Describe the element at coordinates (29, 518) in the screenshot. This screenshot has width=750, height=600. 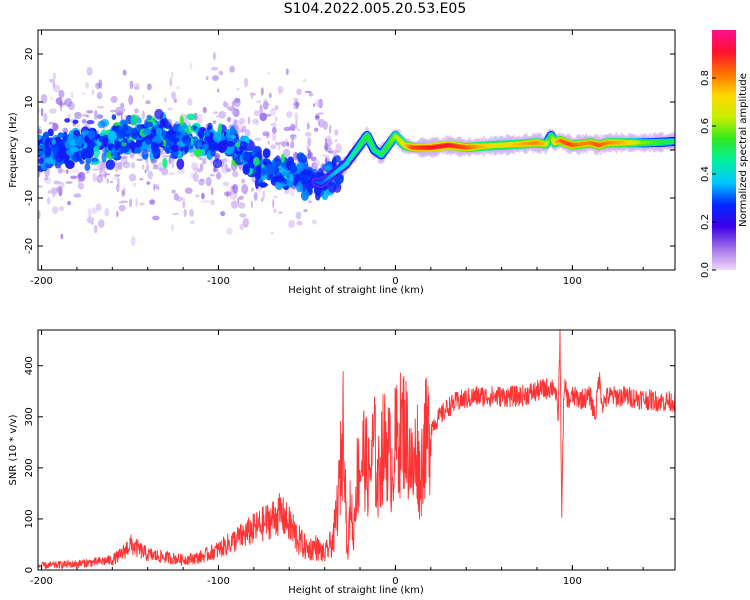
I see `snr-ytick-label: 100` at that location.